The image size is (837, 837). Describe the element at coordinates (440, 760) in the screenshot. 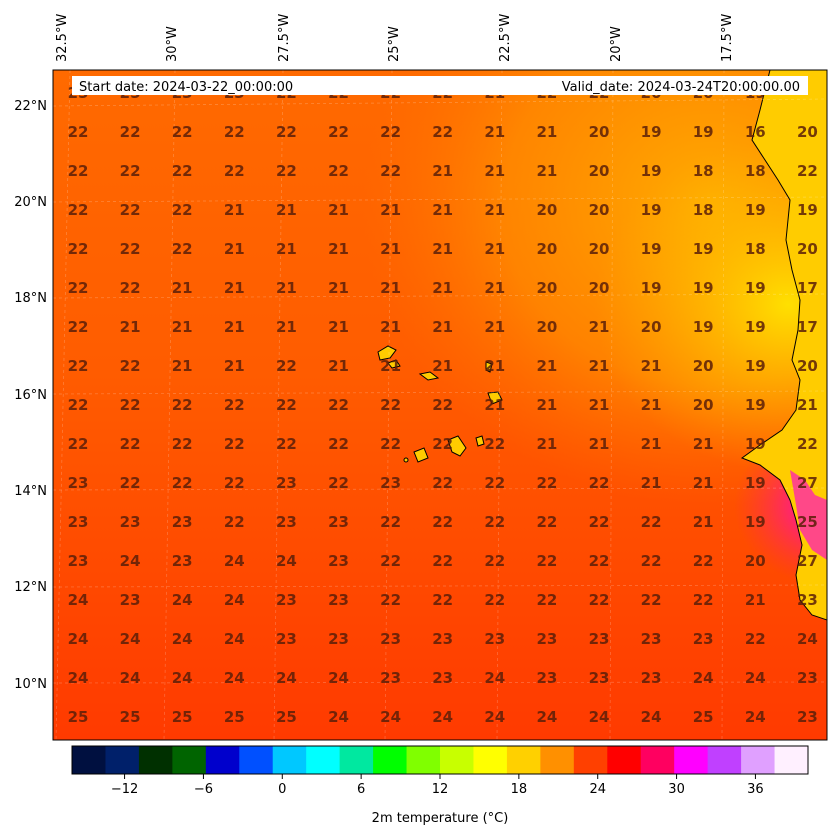

I see `colorbar-swatches` at that location.